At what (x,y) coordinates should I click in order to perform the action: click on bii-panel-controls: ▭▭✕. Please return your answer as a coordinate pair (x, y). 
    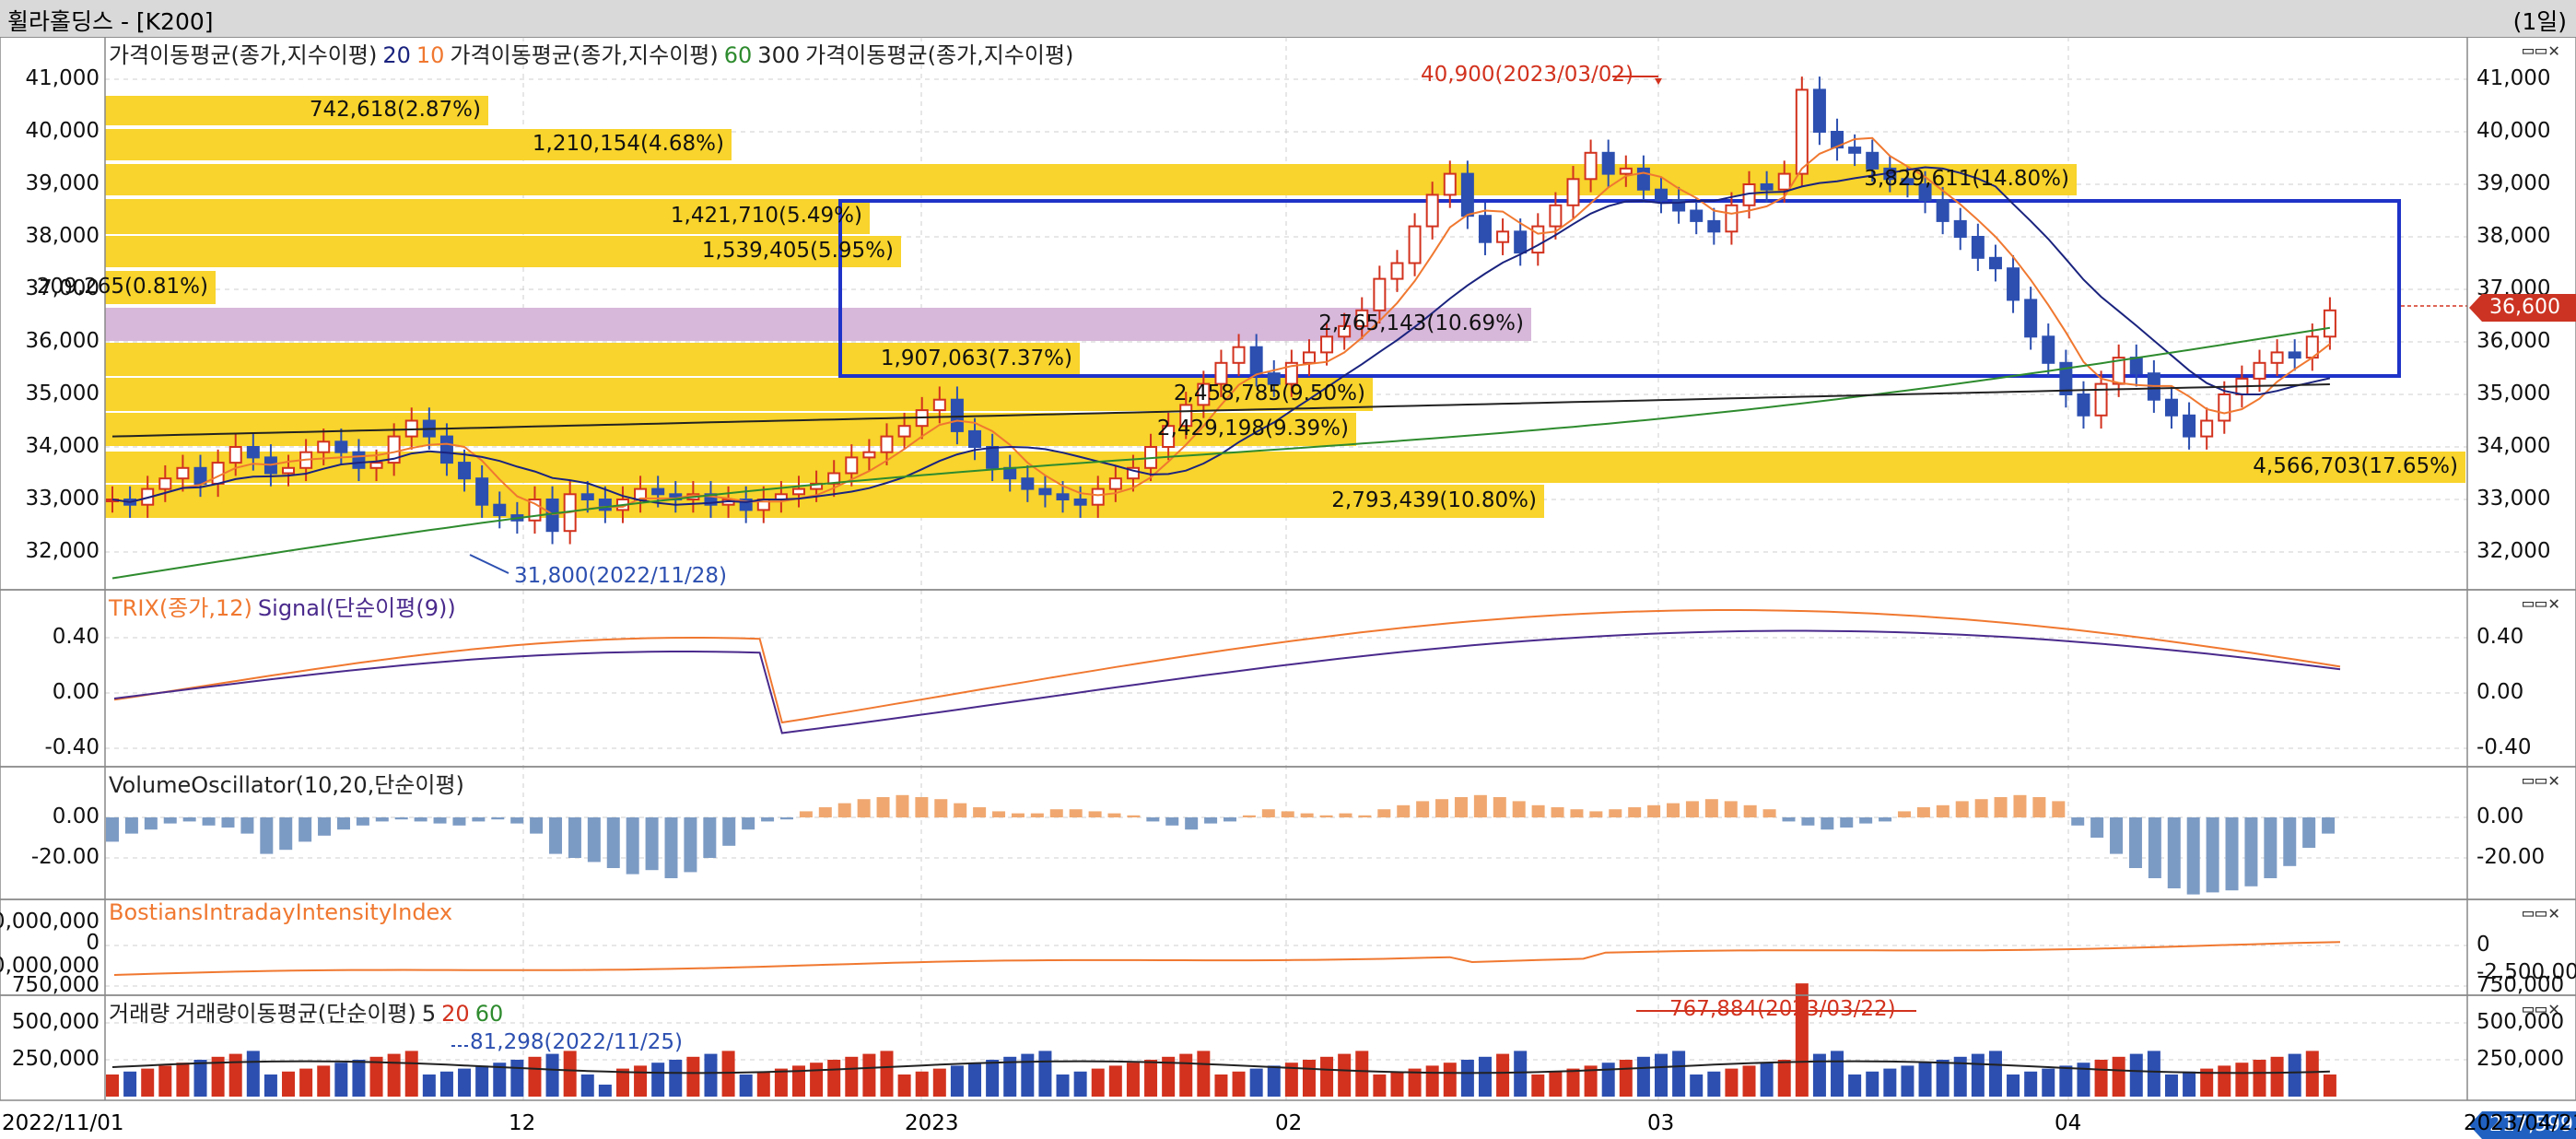
    Looking at the image, I should click on (2542, 912).